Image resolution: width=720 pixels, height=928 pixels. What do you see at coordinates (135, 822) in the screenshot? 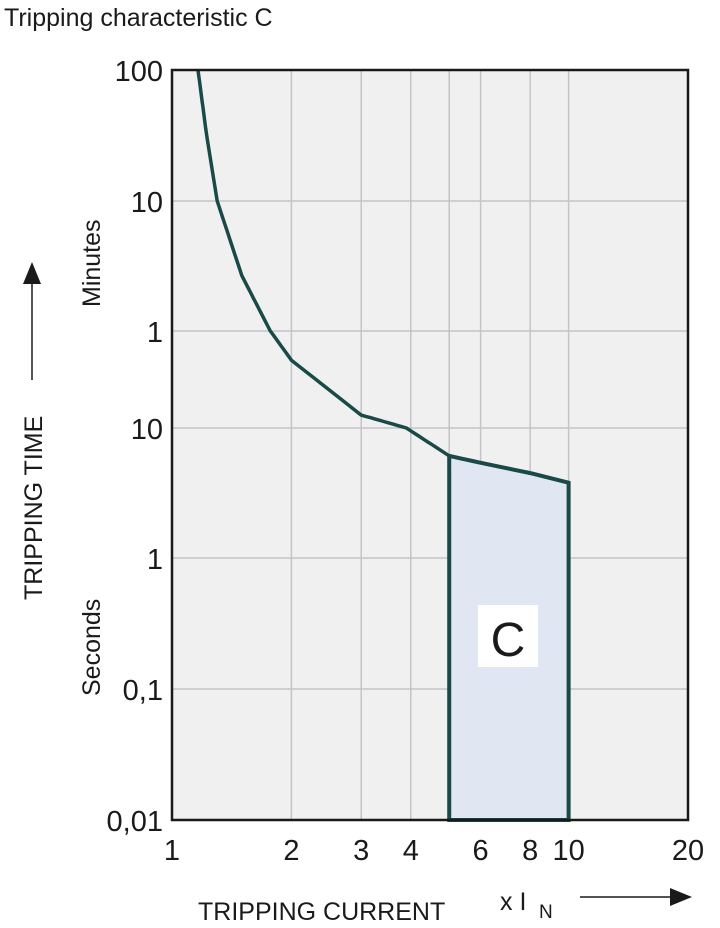
I see `y-tick-label: 0,01` at bounding box center [135, 822].